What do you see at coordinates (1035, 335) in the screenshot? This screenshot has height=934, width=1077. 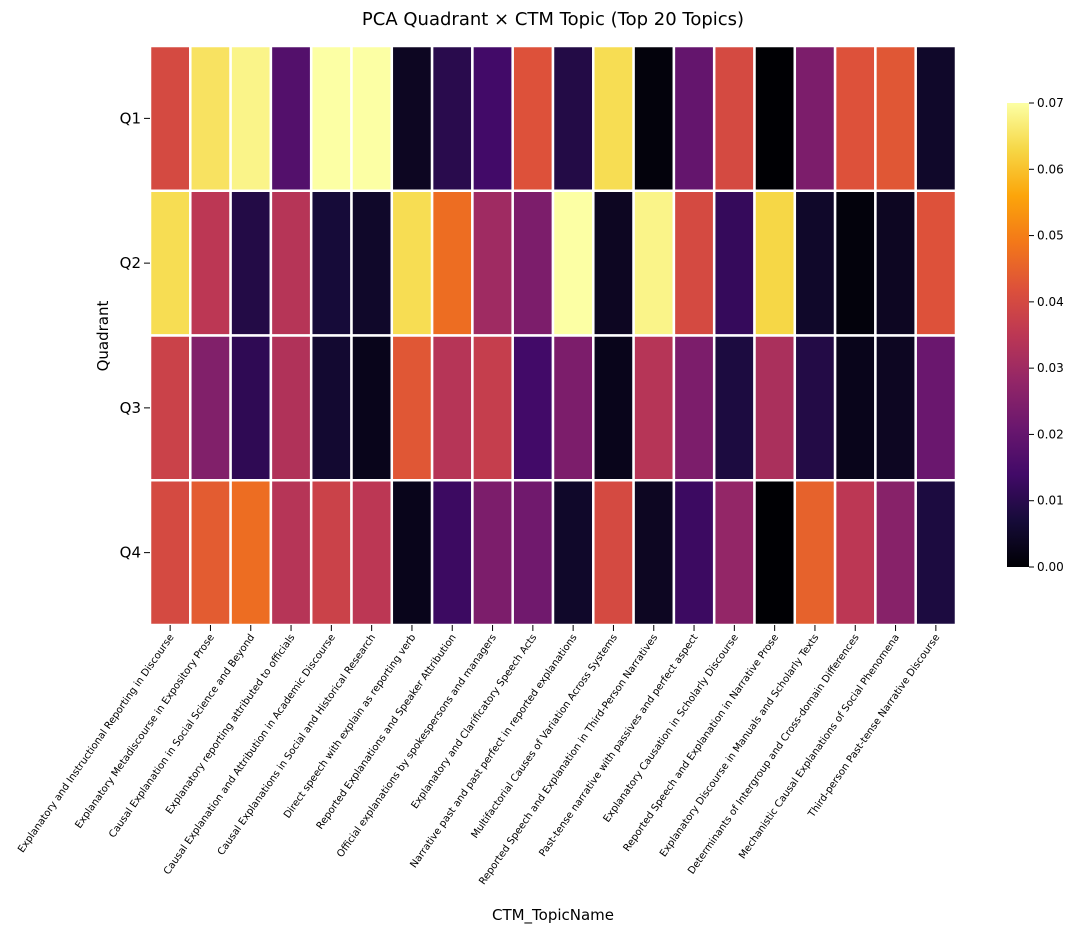 I see `colorbar: 0.00 0.01 0.02 0.03 0.04 0.05 0.06 0.07` at bounding box center [1035, 335].